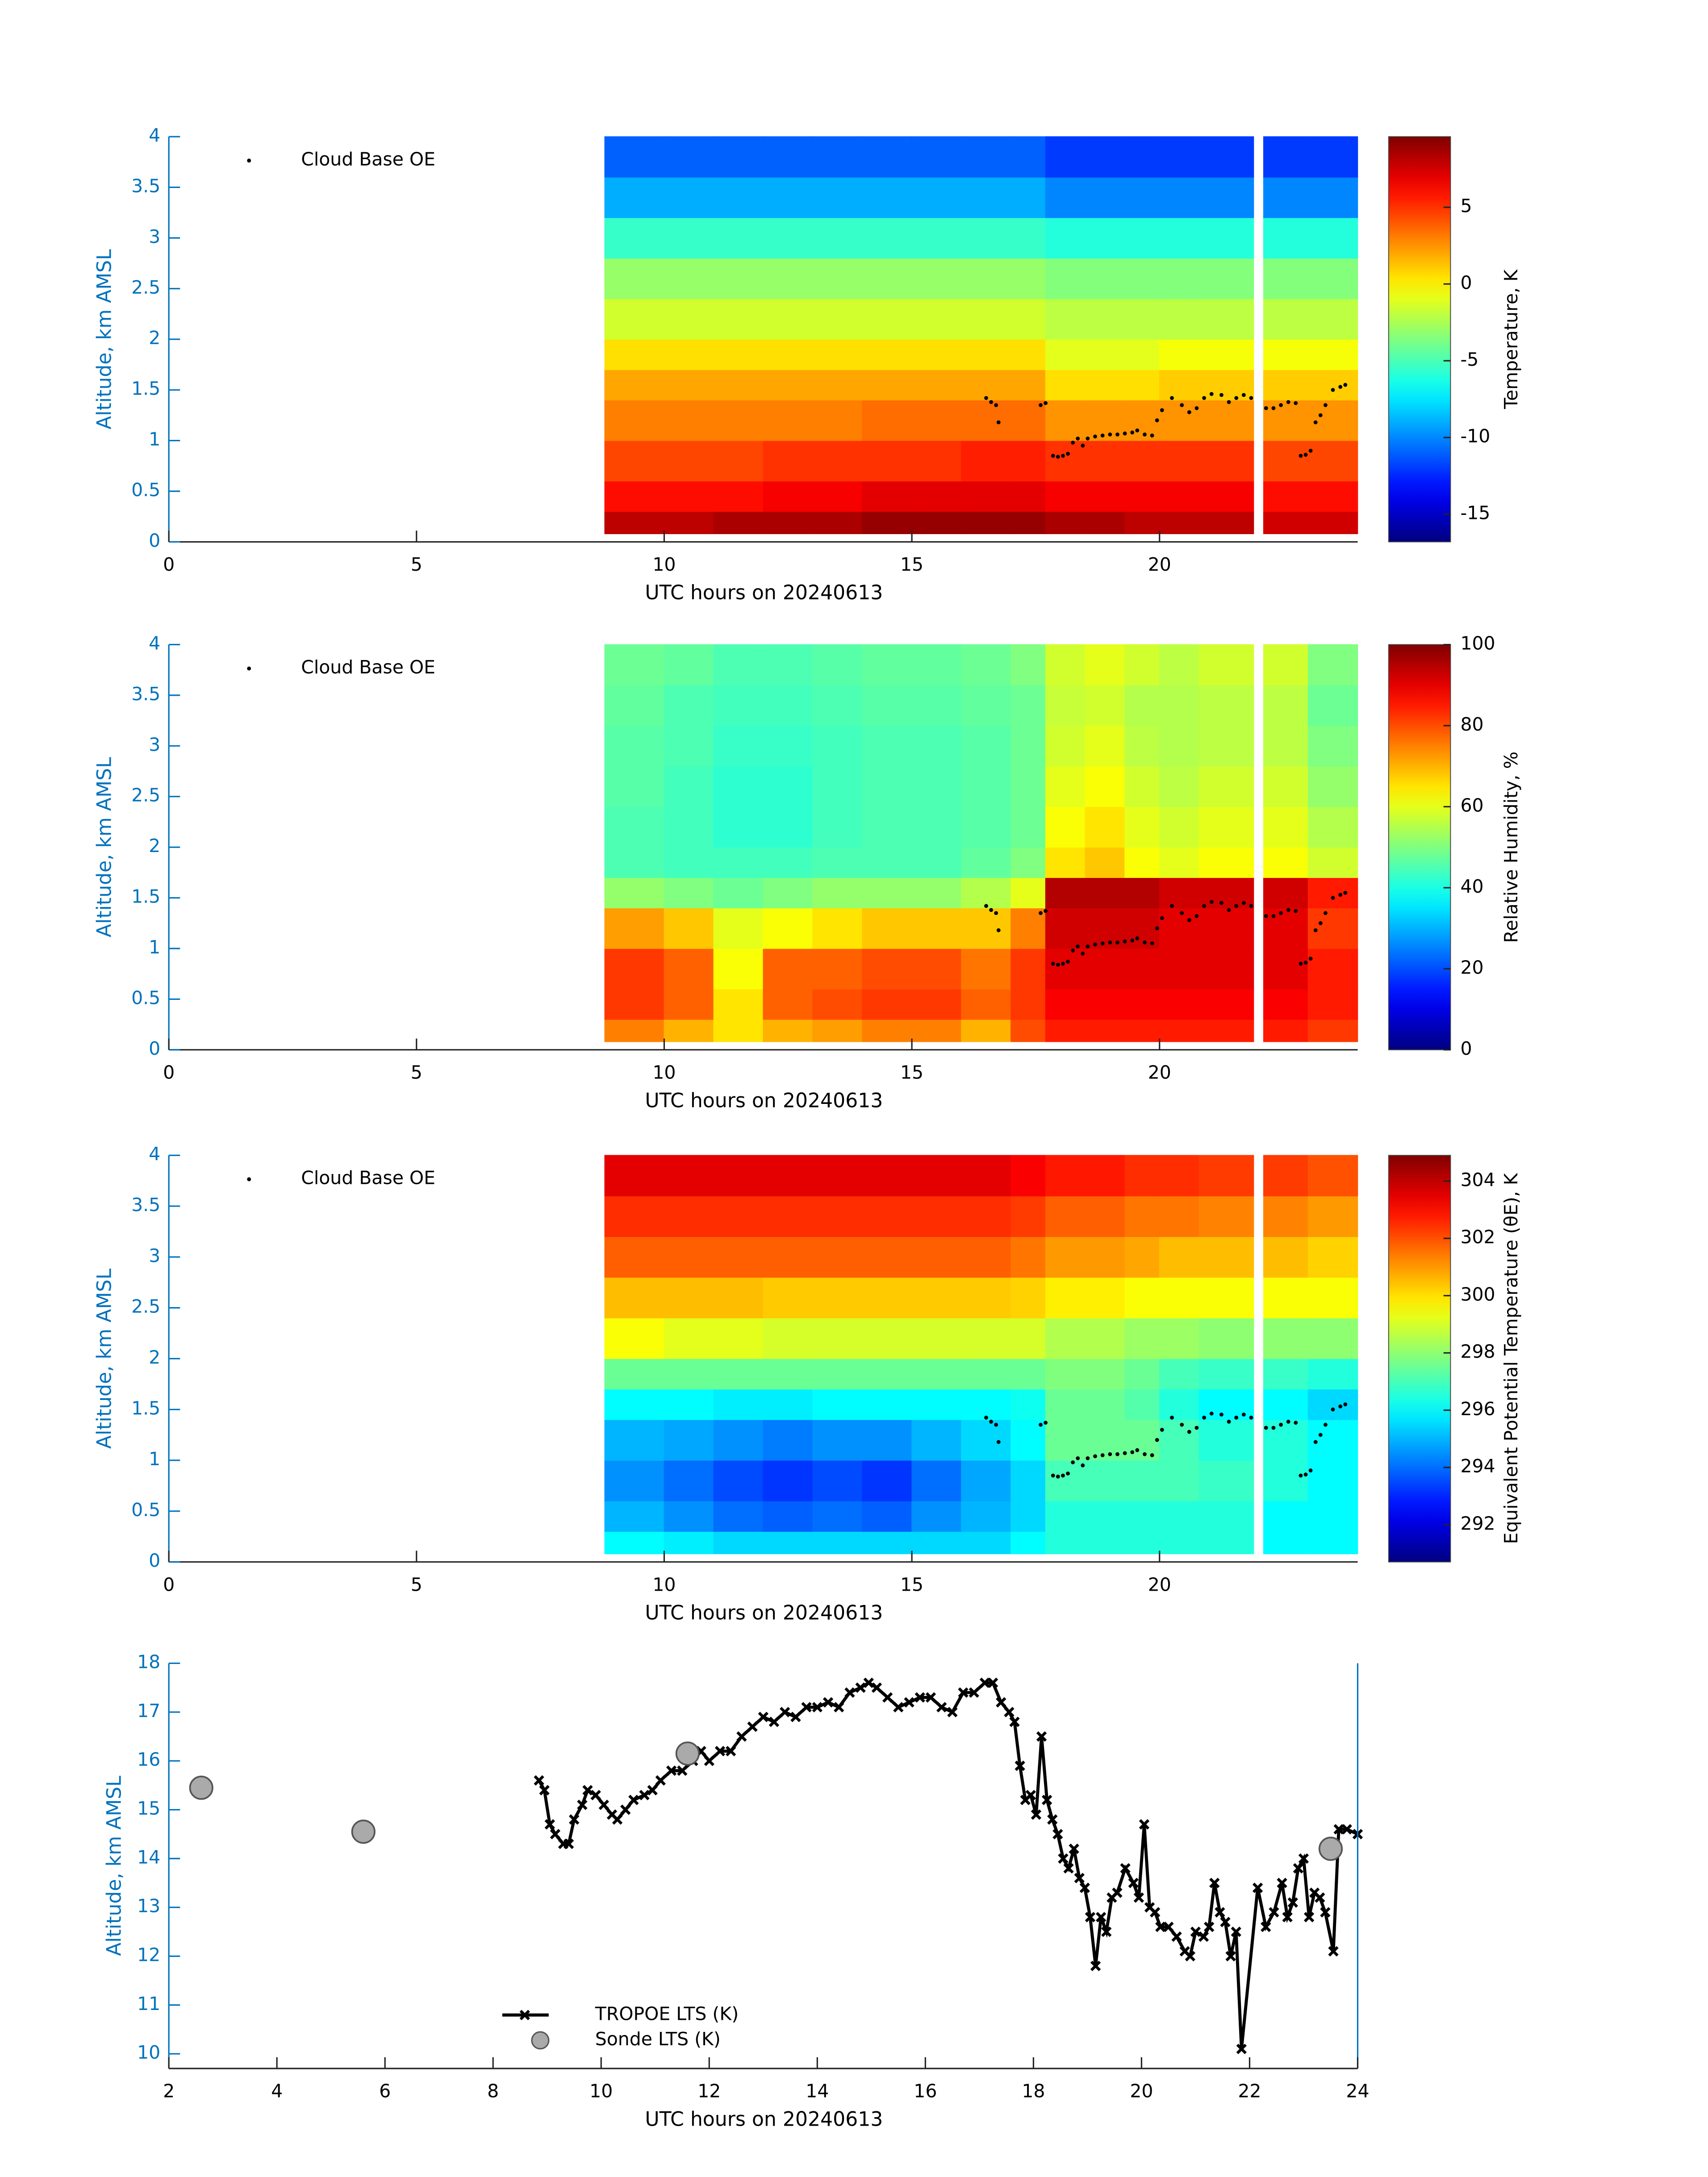 Image resolution: width=1708 pixels, height=2177 pixels. What do you see at coordinates (104, 1358) in the screenshot?
I see `y-axis-label: Altitude, km AMSL` at bounding box center [104, 1358].